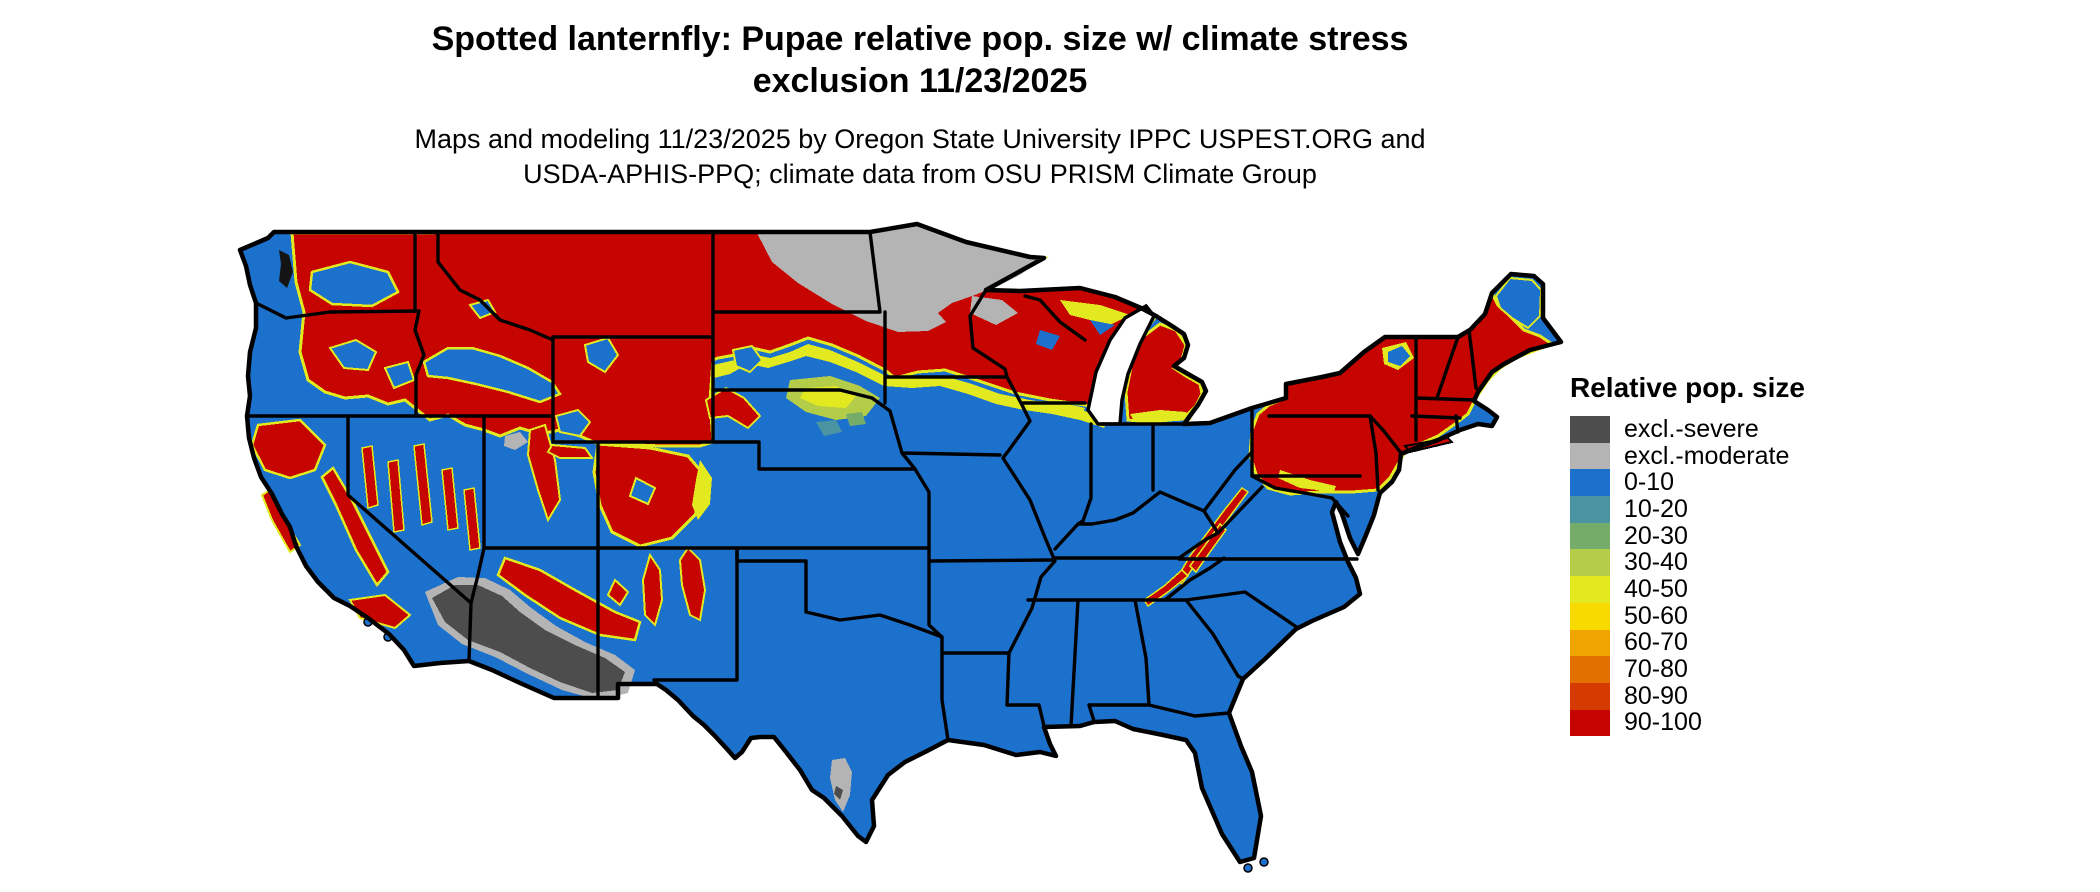 This screenshot has height=892, width=2100. I want to click on puget-sound, so click(286, 269).